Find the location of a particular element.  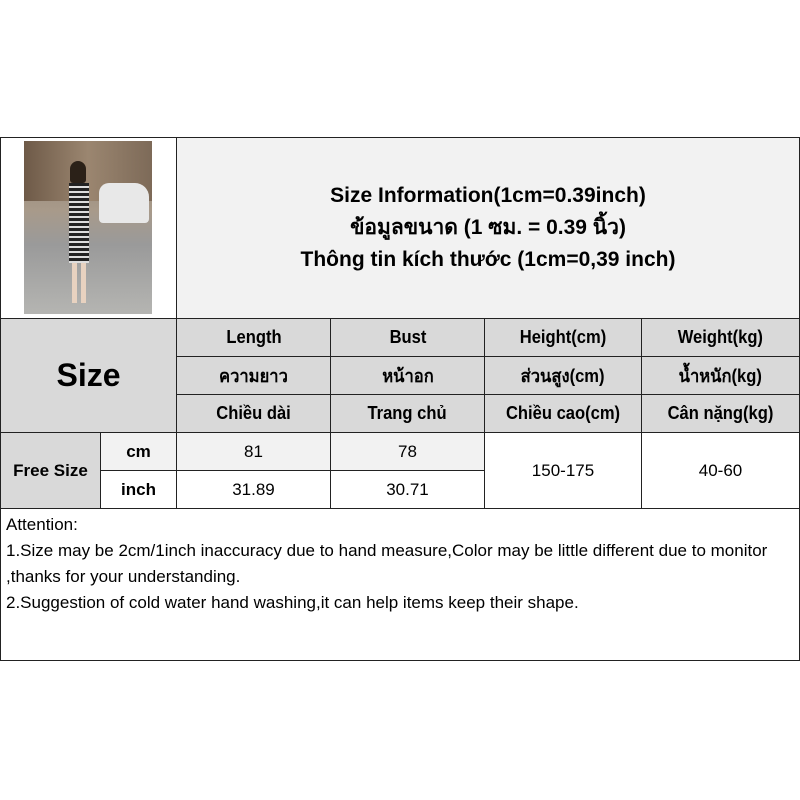

length-header-th: ความยาว is located at coordinates (253, 375).